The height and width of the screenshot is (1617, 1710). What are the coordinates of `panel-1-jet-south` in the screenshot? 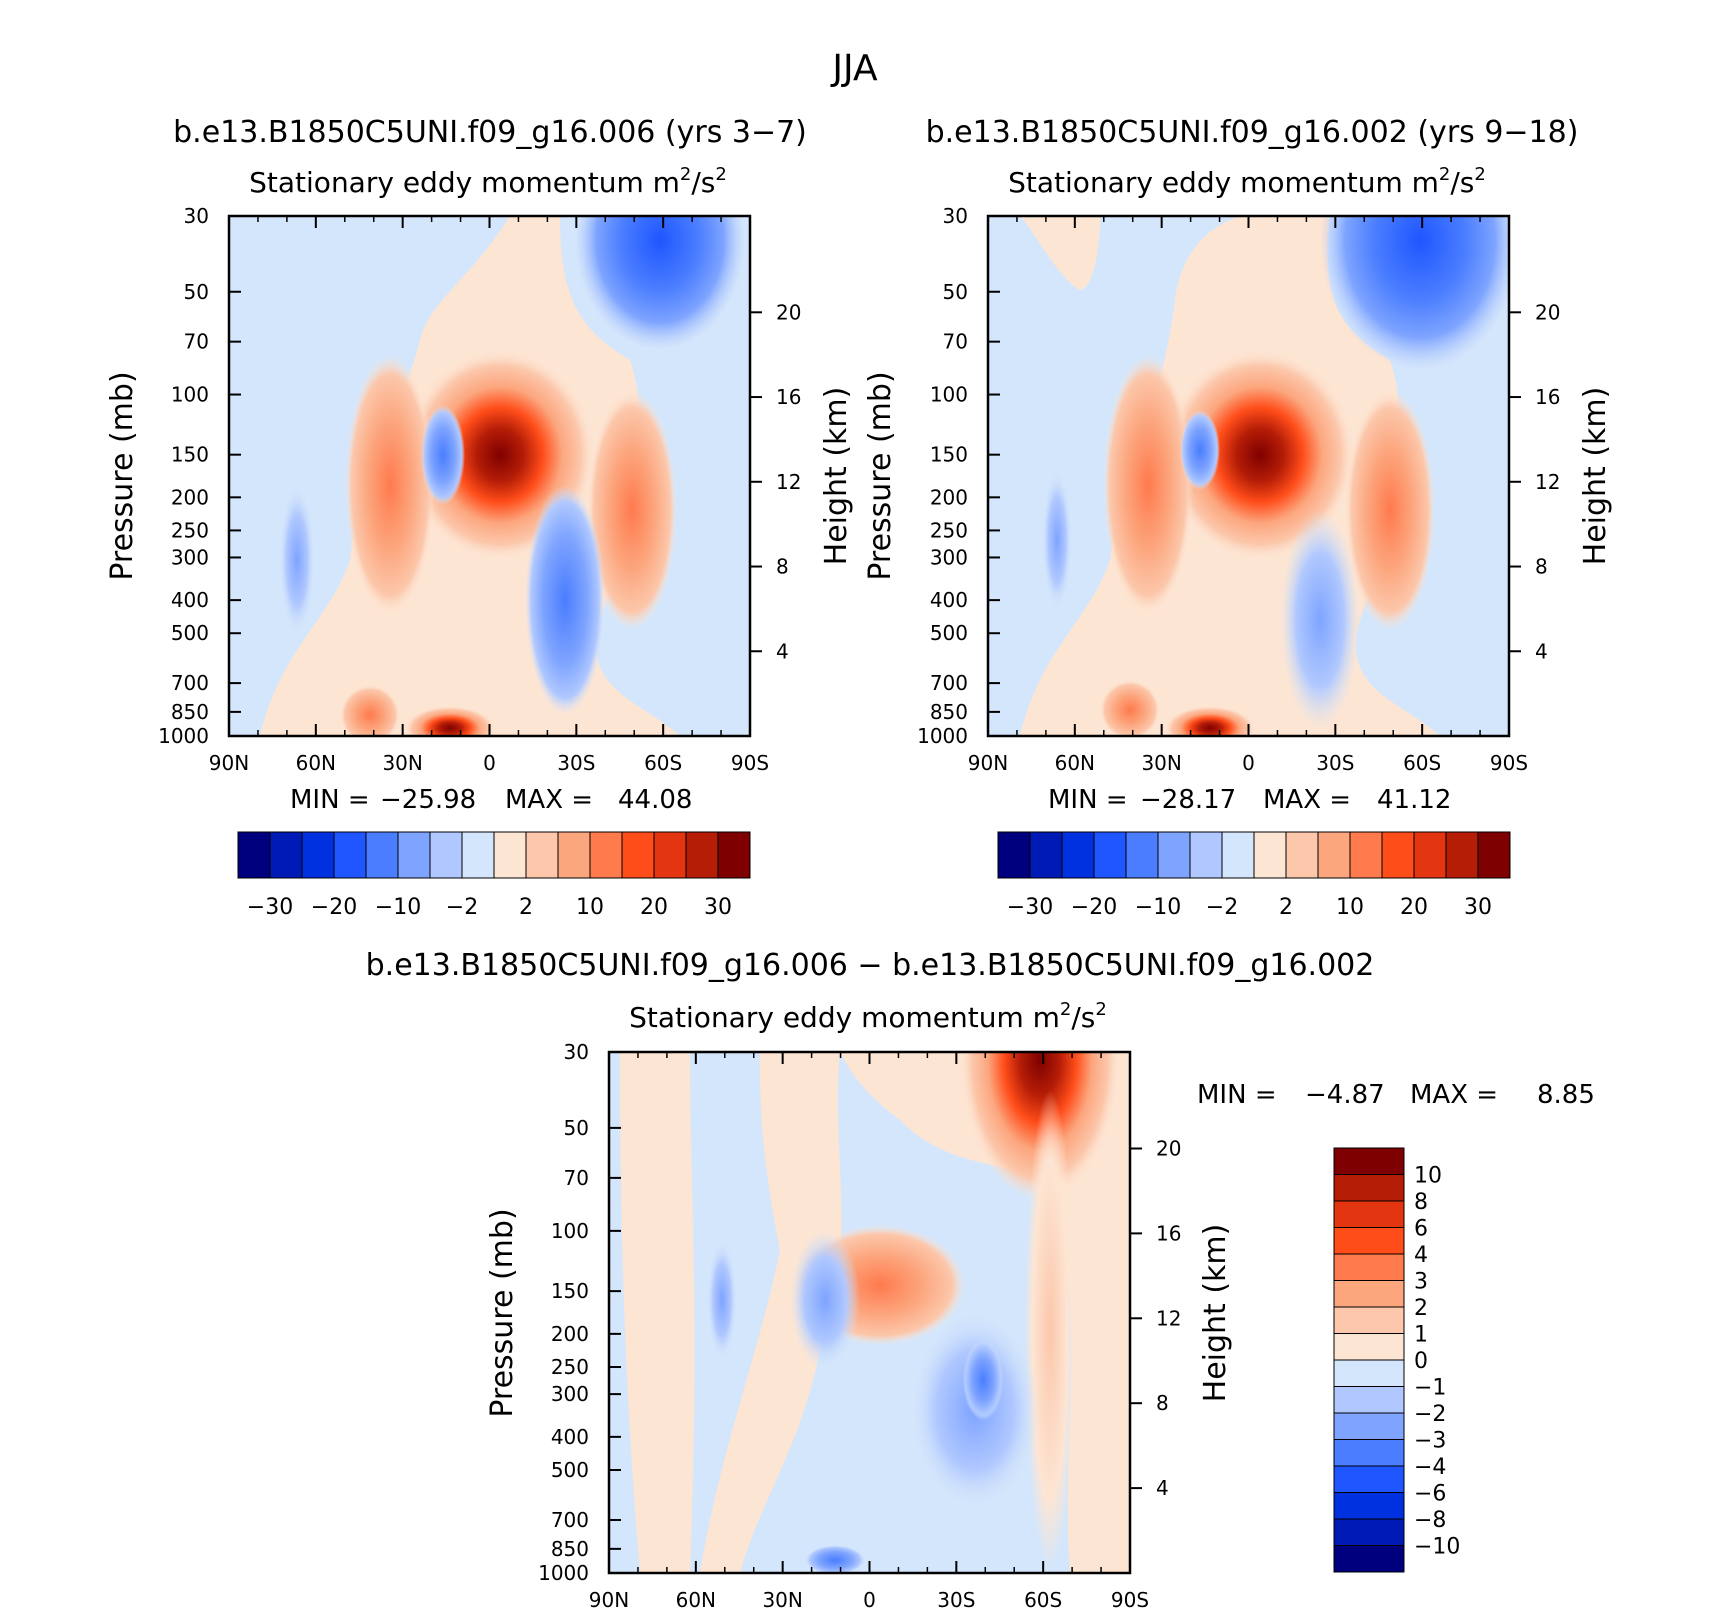 It's located at (632, 510).